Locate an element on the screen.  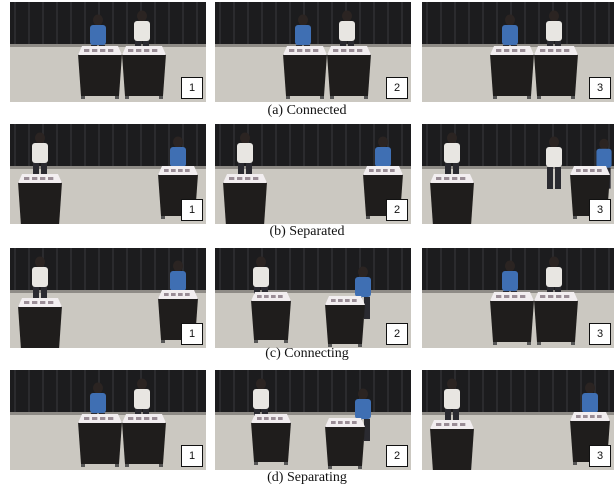
subfigure-caption: (a) Connected is located at coordinates (307, 110).